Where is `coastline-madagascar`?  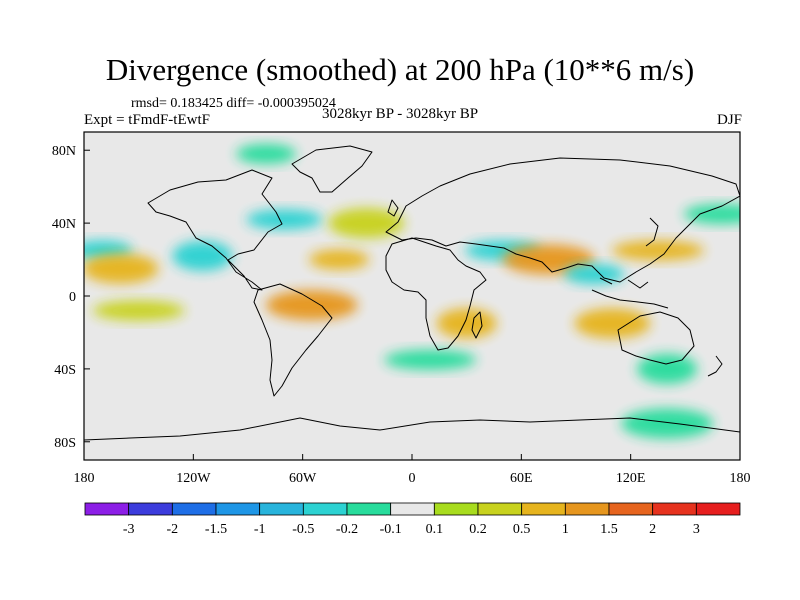
coastline-madagascar is located at coordinates (477, 325).